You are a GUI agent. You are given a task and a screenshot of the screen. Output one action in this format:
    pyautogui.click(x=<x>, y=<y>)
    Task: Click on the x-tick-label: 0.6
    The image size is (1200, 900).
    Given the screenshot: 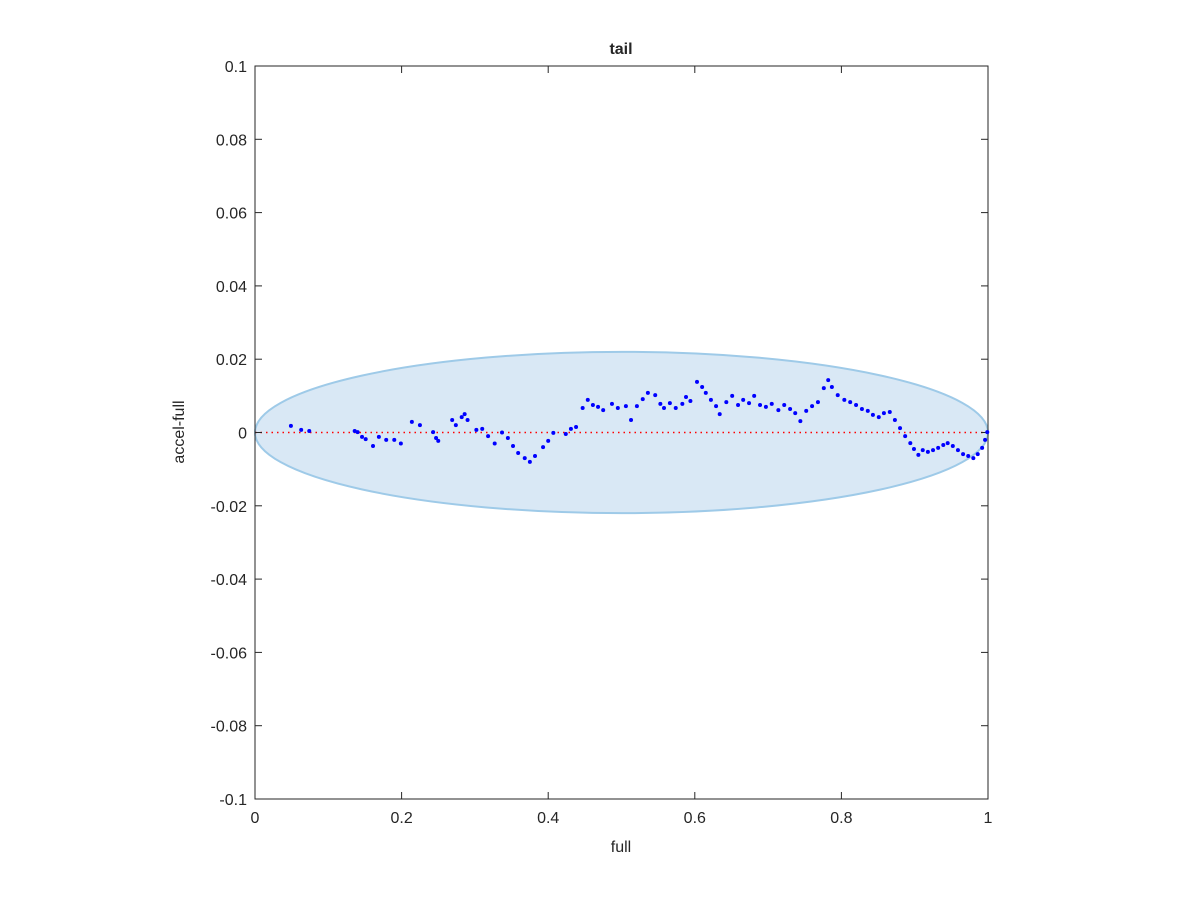 What is the action you would take?
    pyautogui.click(x=695, y=818)
    